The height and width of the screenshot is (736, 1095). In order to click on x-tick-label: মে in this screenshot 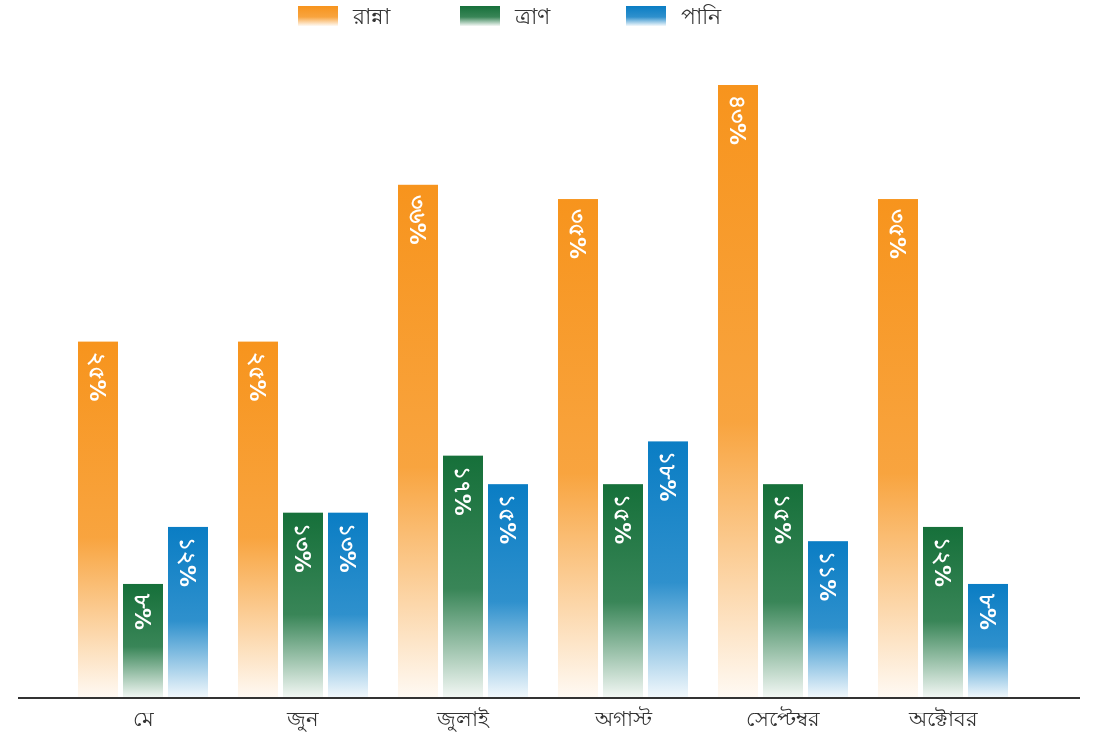, I will do `click(143, 719)`.